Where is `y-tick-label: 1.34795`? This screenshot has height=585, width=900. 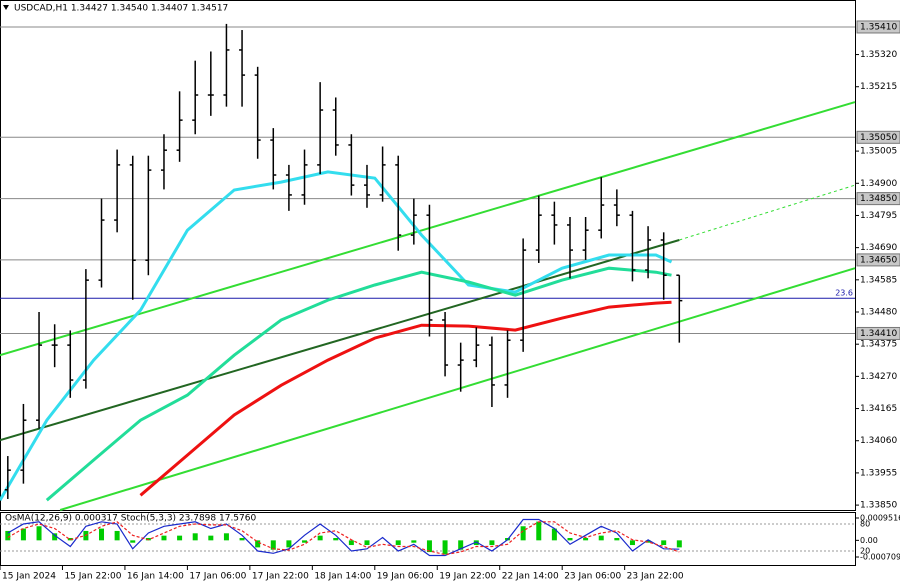 y-tick-label: 1.34795 is located at coordinates (878, 216).